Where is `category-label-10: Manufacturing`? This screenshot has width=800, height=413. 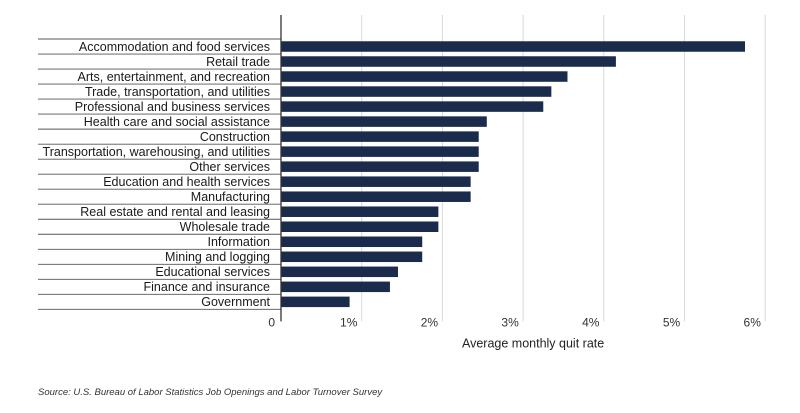
category-label-10: Manufacturing is located at coordinates (230, 197).